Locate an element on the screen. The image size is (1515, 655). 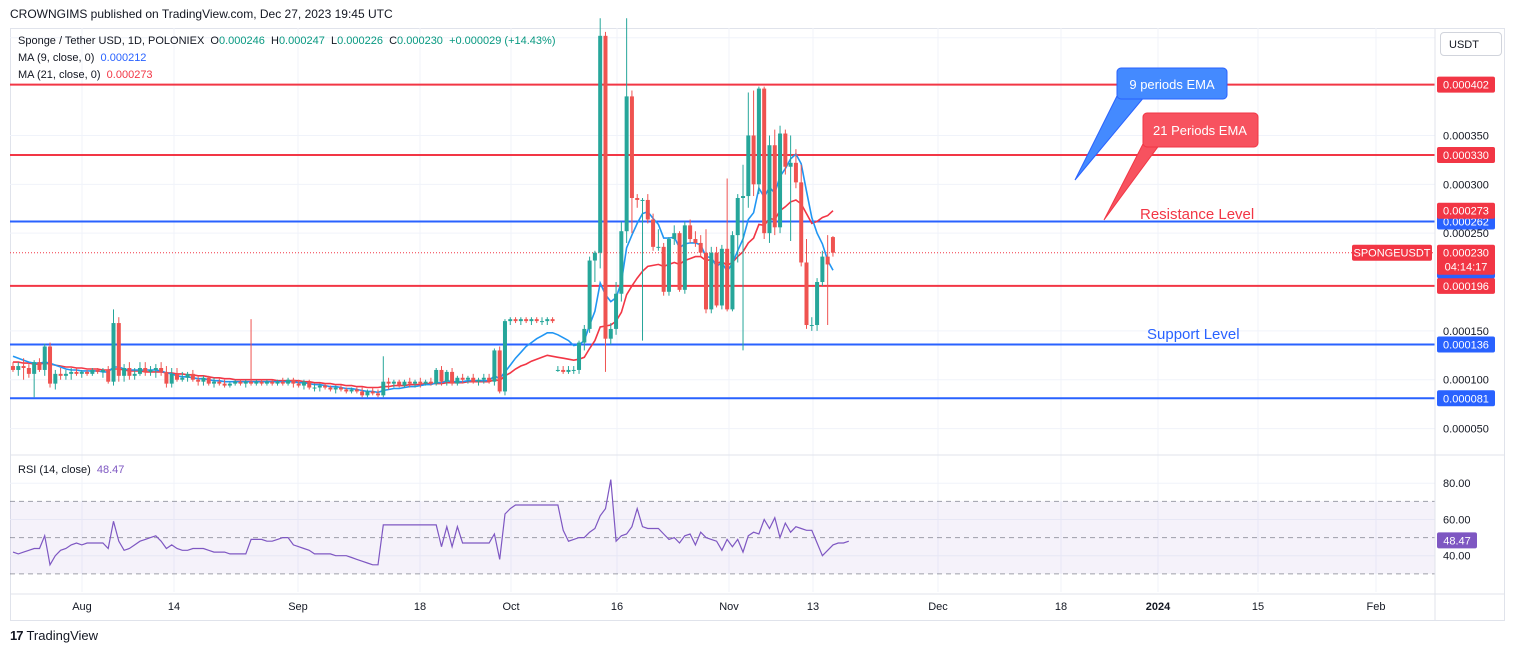
level-label-text: 0.000196 is located at coordinates (1466, 287).